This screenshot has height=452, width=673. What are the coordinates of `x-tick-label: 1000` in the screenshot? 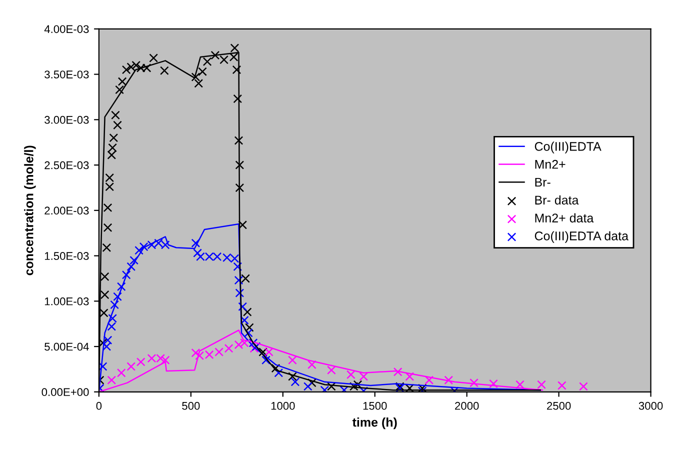 It's located at (283, 406).